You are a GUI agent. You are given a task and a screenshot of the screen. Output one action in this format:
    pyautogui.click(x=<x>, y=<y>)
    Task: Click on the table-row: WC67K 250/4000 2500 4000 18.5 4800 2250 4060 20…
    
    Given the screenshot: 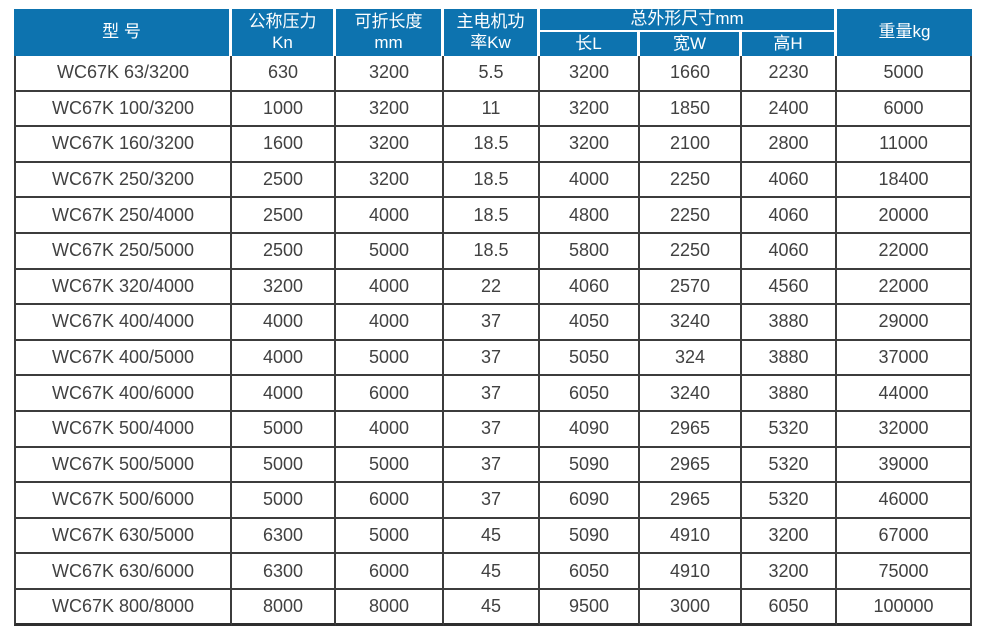 What is the action you would take?
    pyautogui.click(x=493, y=216)
    